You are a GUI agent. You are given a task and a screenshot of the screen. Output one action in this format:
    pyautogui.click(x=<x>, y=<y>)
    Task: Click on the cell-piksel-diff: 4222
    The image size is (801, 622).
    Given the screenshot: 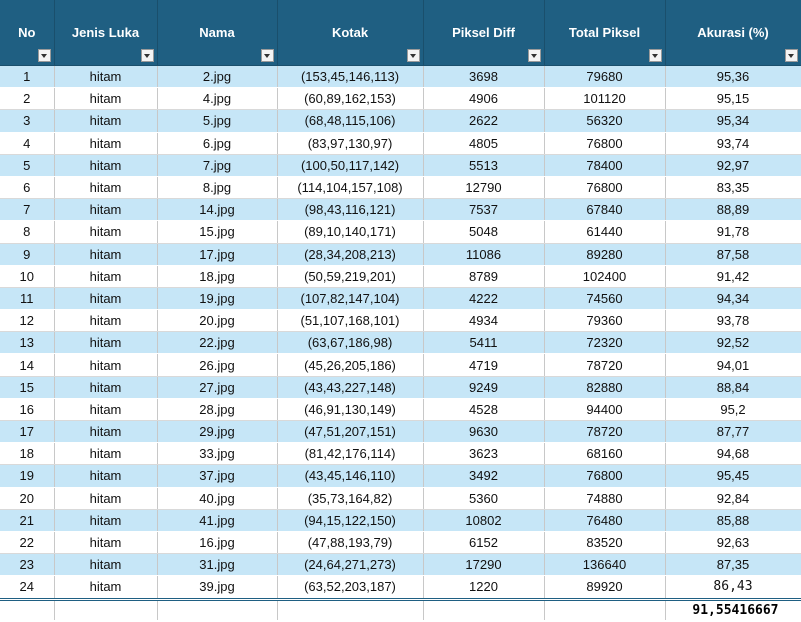 What is the action you would take?
    pyautogui.click(x=484, y=299)
    